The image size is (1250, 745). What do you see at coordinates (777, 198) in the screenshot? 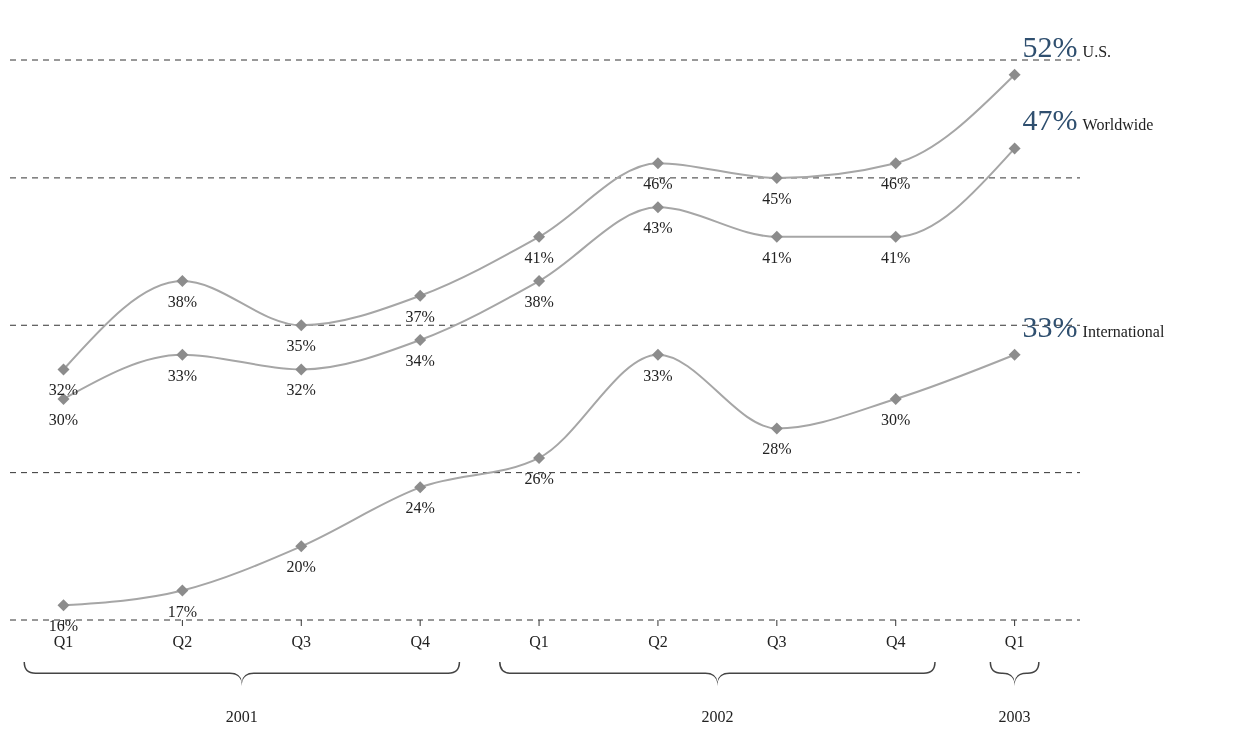
I see `data-label: 45%` at bounding box center [777, 198].